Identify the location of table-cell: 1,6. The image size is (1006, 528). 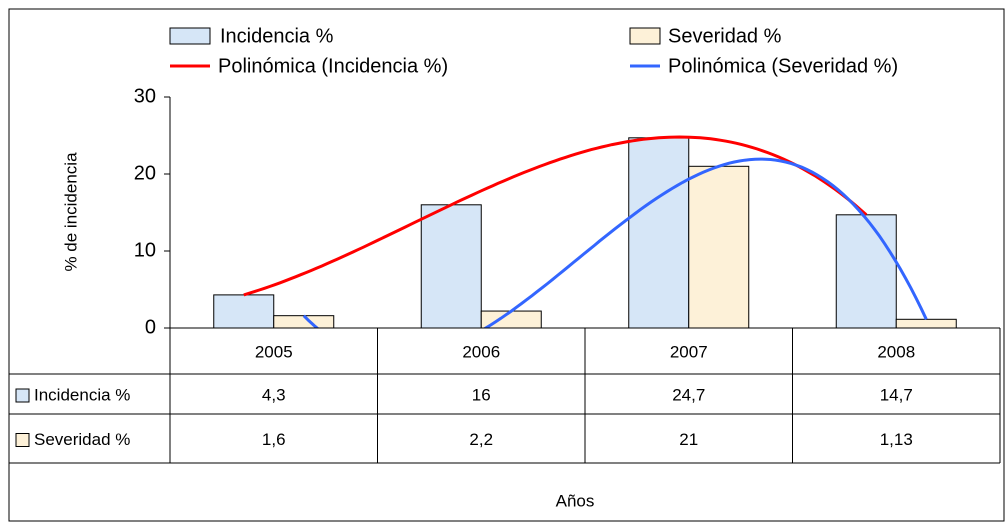
(274, 439).